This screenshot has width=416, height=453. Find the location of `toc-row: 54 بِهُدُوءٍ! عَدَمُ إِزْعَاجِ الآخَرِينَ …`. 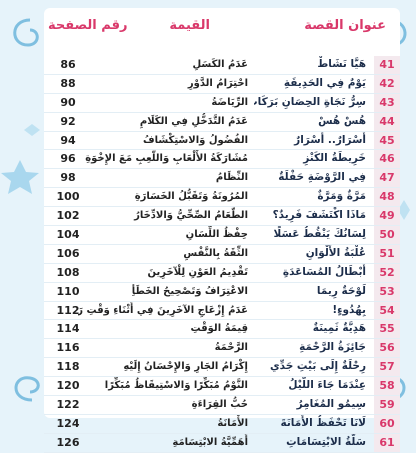

toc-row: 54 بِهُدُوءٍ! عَدَمُ إِزْعَاجِ الآخَرِينَ … is located at coordinates (222, 311).